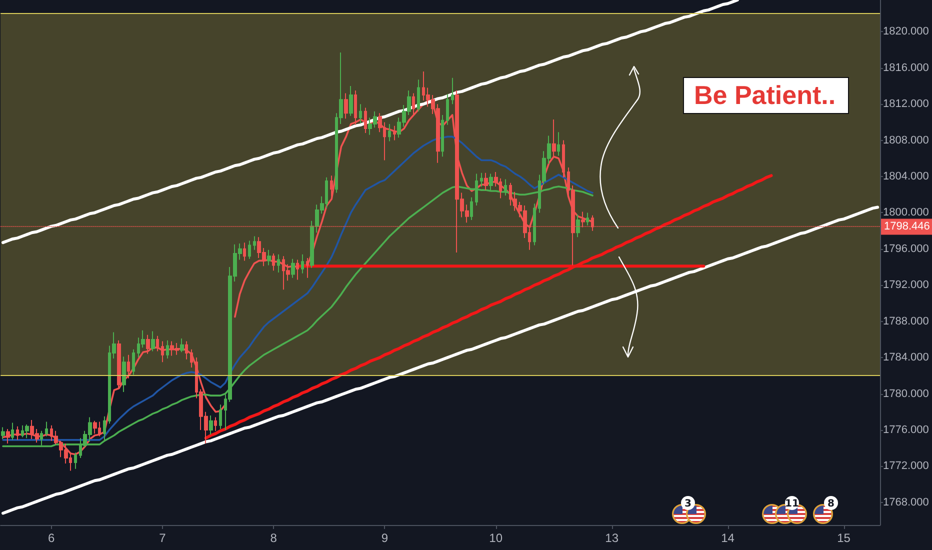 This screenshot has height=550, width=932. I want to click on y-tick-label: 1780.000, so click(906, 394).